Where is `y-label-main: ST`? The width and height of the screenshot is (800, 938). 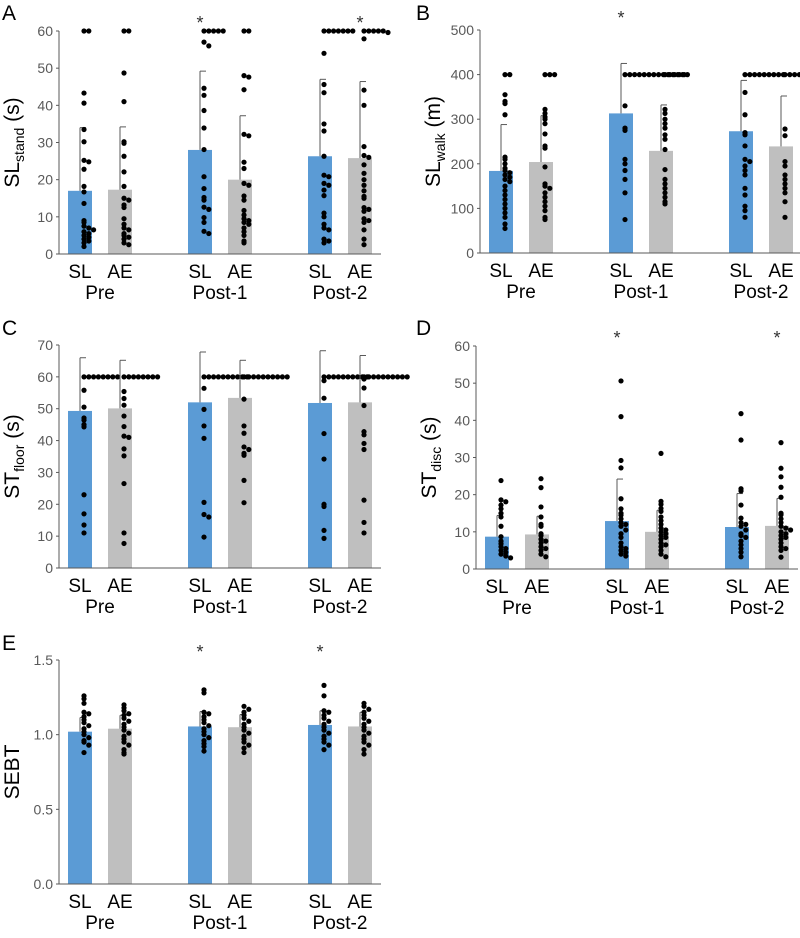 y-label-main: ST is located at coordinates (12, 485).